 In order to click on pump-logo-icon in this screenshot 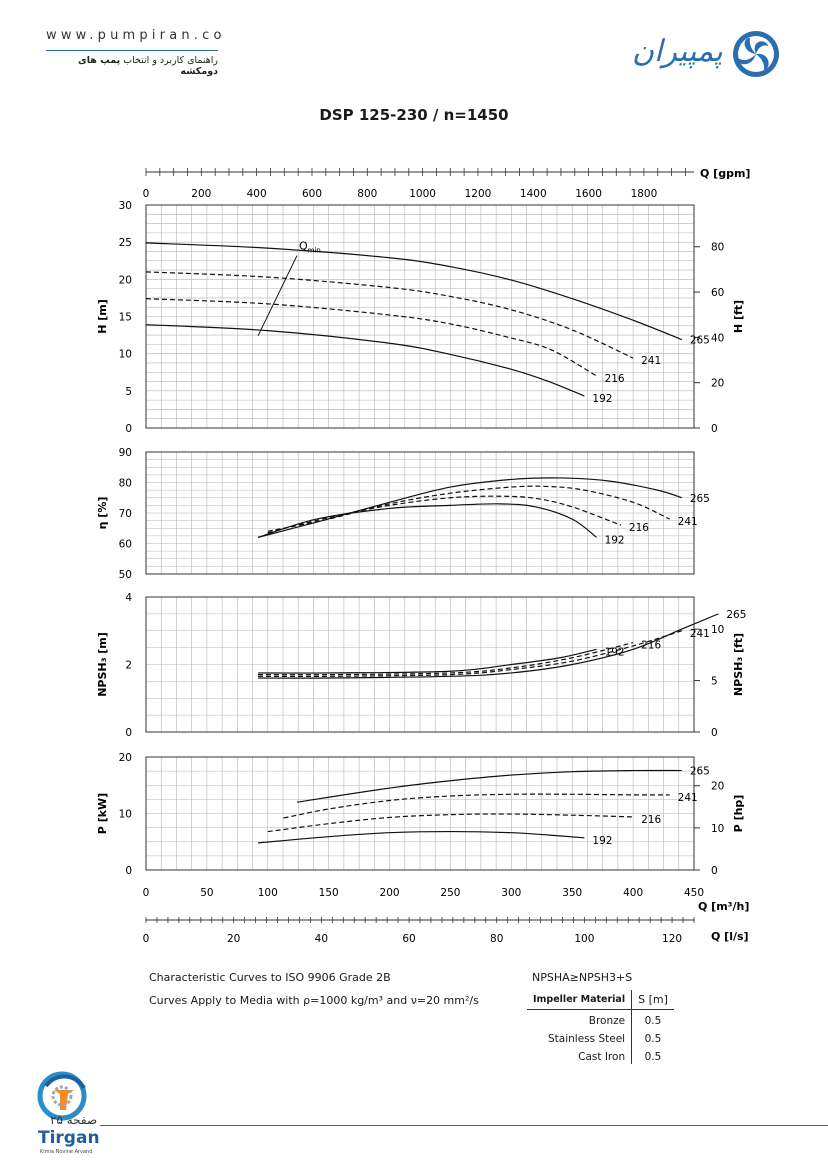, I will do `click(756, 54)`.